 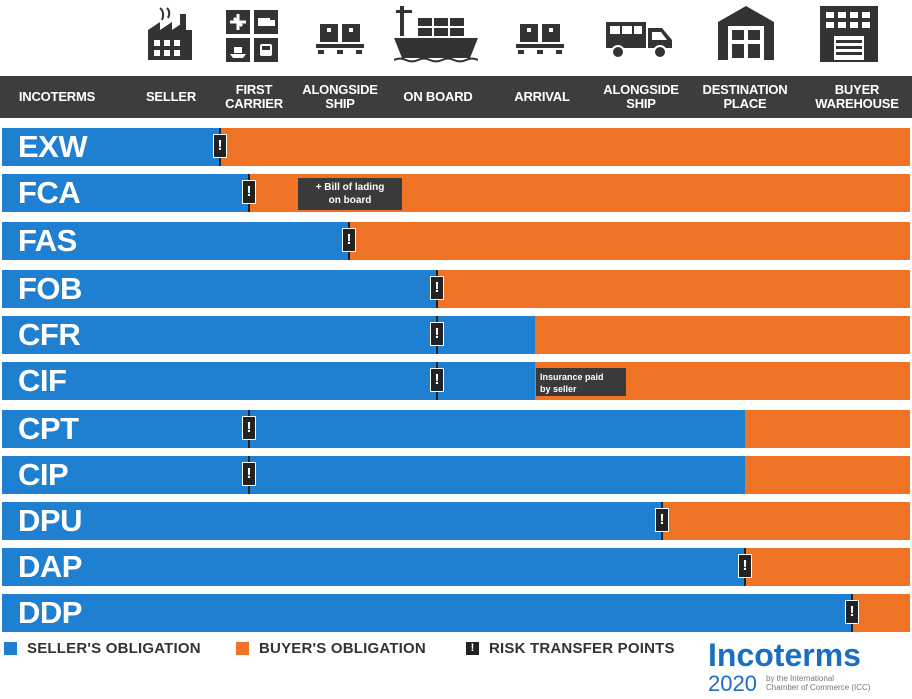 I want to click on stage-icon-row, so click(x=456, y=36).